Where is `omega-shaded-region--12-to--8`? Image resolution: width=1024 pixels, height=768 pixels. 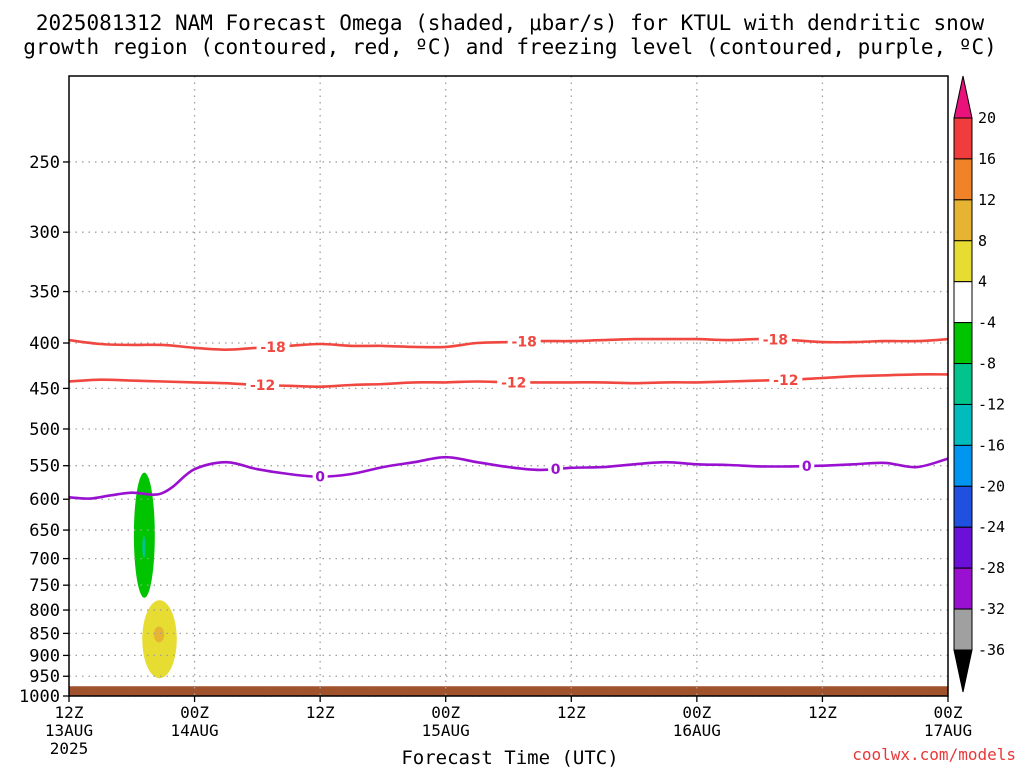 omega-shaded-region--12-to--8 is located at coordinates (144, 547).